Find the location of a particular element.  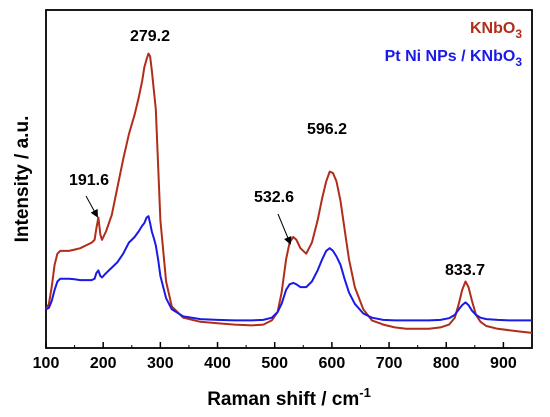

peak-label-279: 279.2 is located at coordinates (150, 36).